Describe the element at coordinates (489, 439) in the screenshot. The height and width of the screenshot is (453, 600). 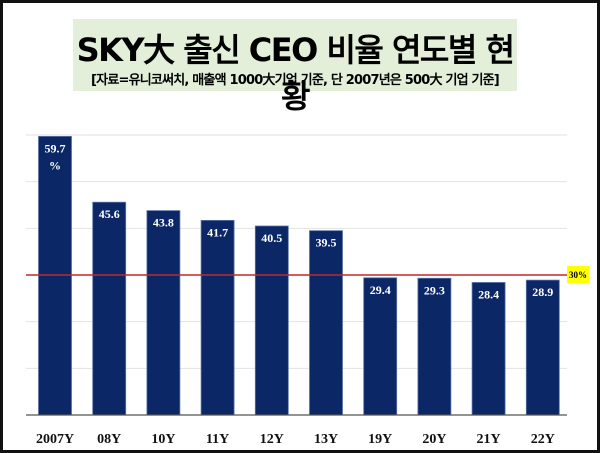
I see `x-tick-label: 21Y` at that location.